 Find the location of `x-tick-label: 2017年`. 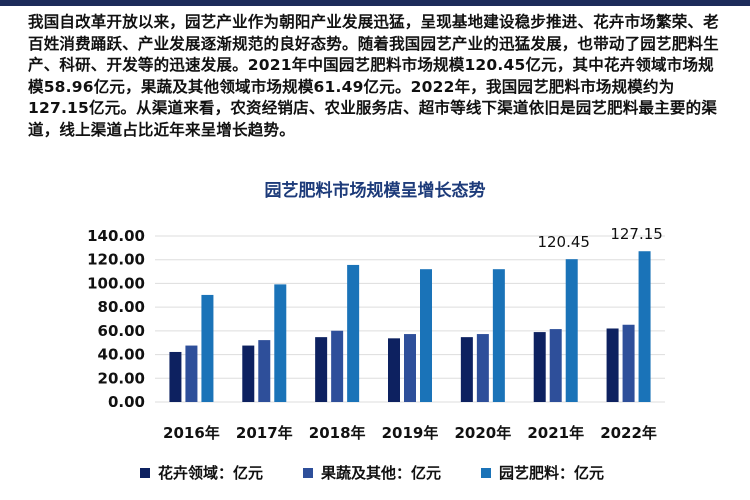

x-tick-label: 2017年 is located at coordinates (264, 433).